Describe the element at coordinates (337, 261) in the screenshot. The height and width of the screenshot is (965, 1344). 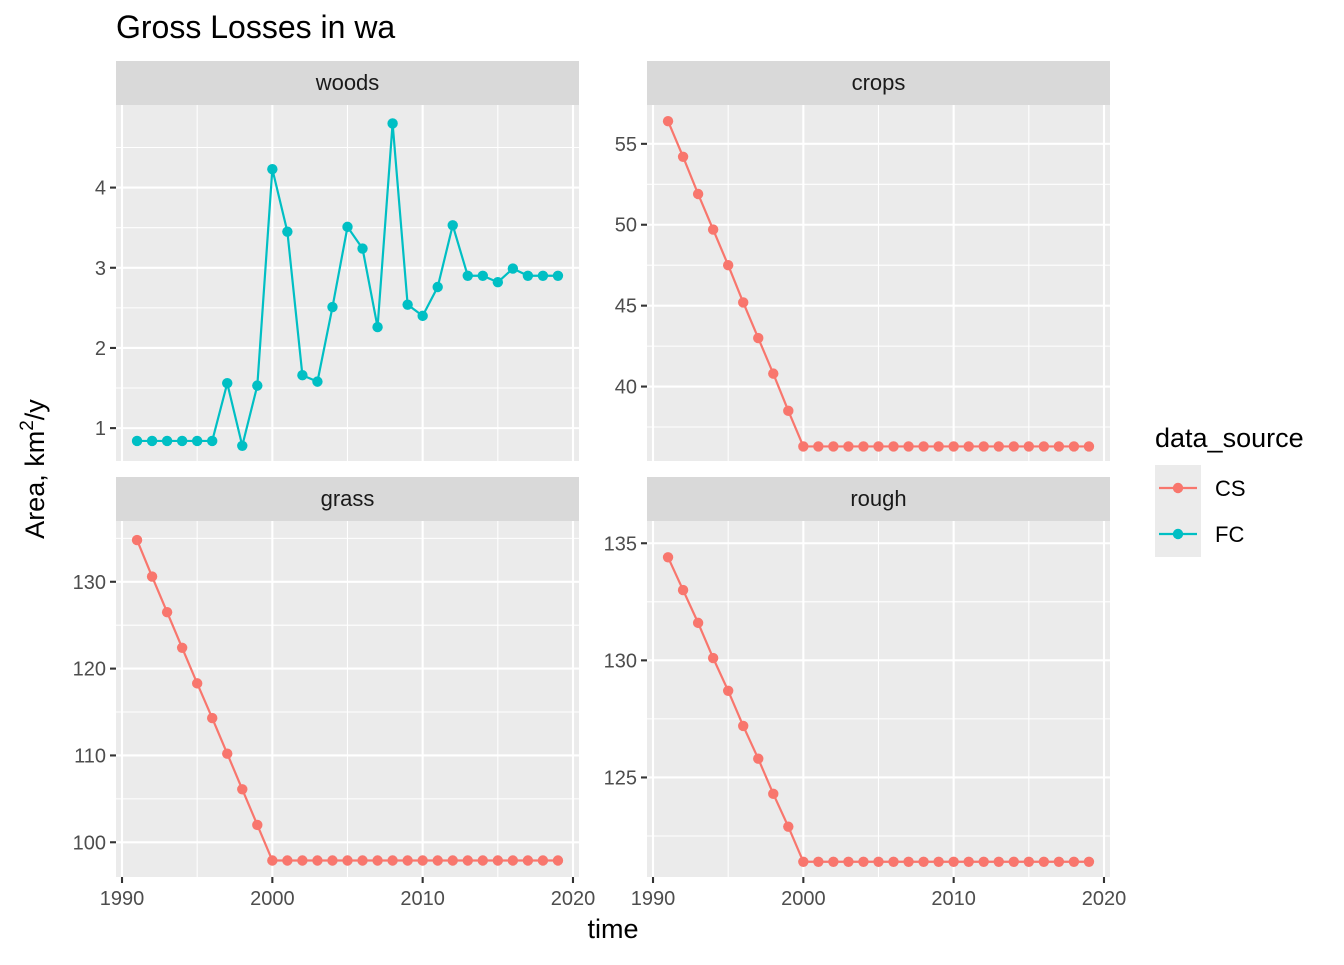
I see `facet-panel-woods: woods 1 2 3 4` at that location.